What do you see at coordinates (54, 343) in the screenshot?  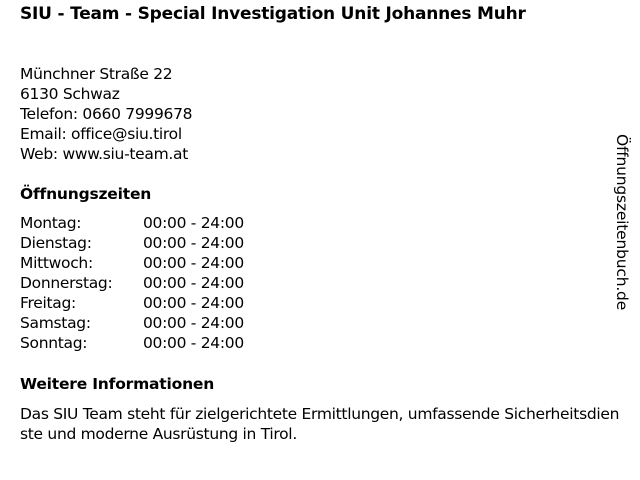 I see `day: Sonntag:` at bounding box center [54, 343].